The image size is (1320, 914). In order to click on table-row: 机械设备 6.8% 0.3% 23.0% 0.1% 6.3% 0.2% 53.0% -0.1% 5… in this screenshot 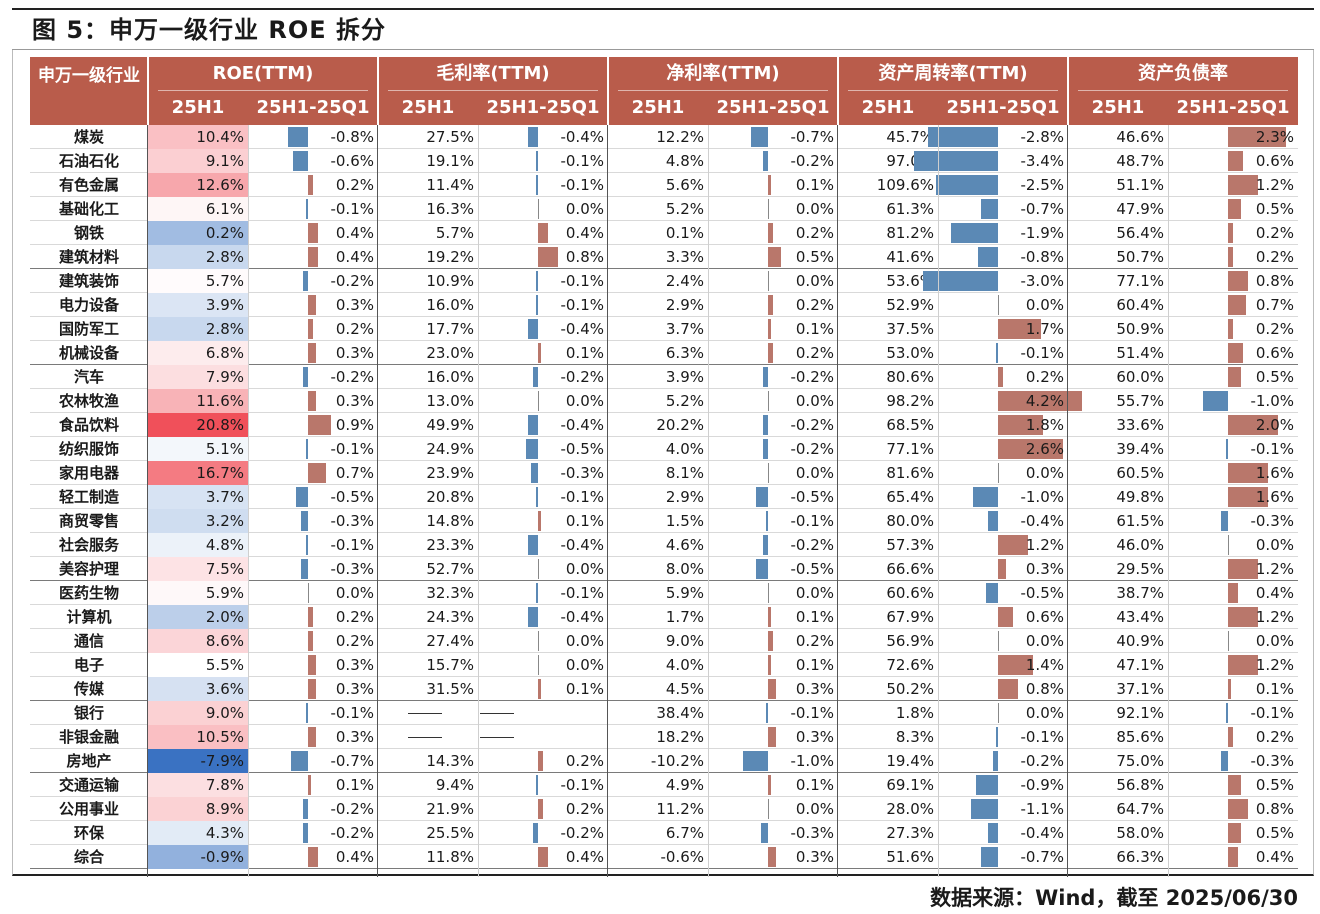, I will do `click(664, 353)`.